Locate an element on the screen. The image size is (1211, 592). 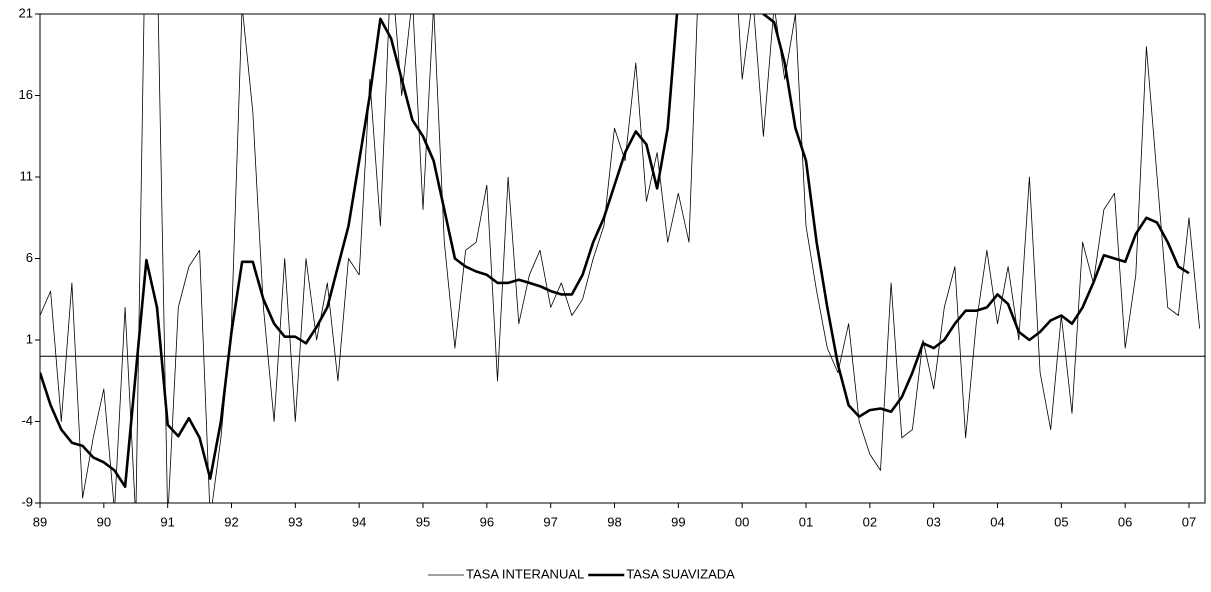
y-tick-label: 21 is located at coordinates (26, 12).